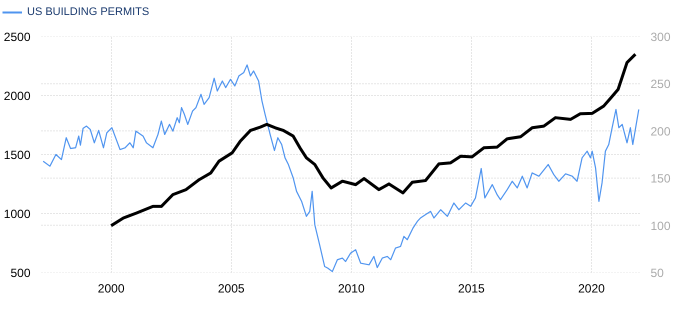 This screenshot has height=332, width=674. Describe the element at coordinates (592, 289) in the screenshot. I see `x-tick-label: 2020` at that location.